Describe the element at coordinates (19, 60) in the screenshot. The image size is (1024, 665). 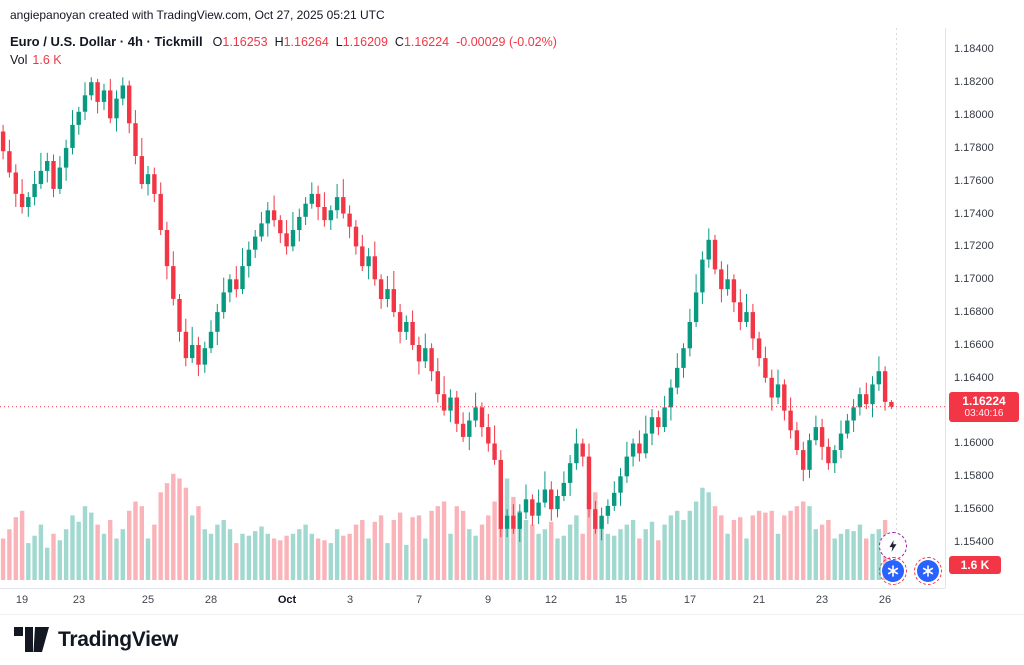
I see `volume-label: Vol` at that location.